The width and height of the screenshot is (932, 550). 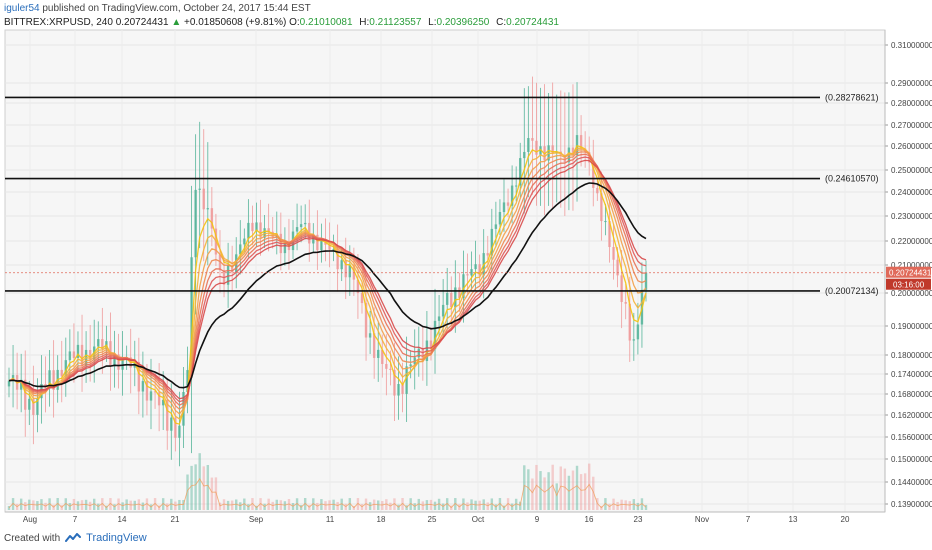 I want to click on current-price-text: 0.20724431, so click(x=910, y=273).